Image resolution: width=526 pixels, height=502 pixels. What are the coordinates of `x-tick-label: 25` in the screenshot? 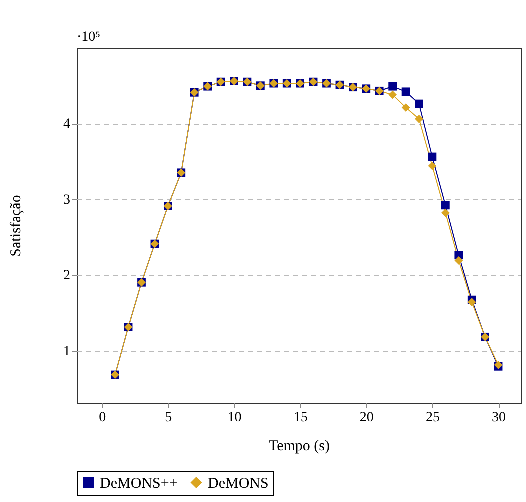 It's located at (433, 418).